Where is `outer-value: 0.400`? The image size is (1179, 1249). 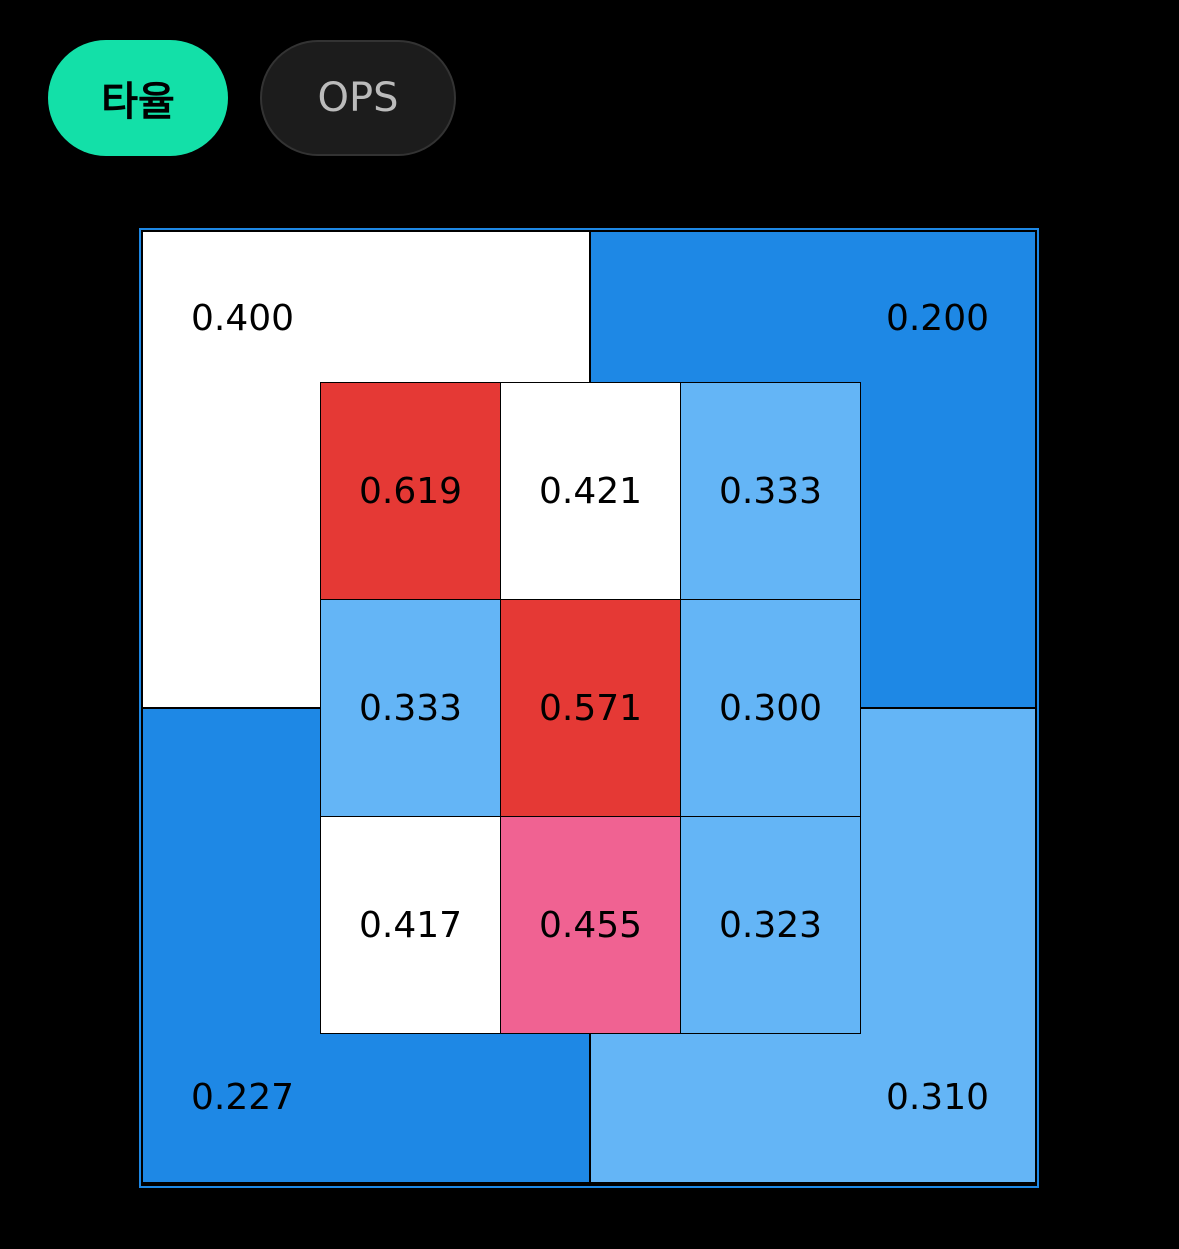
outer-value: 0.400 is located at coordinates (243, 318).